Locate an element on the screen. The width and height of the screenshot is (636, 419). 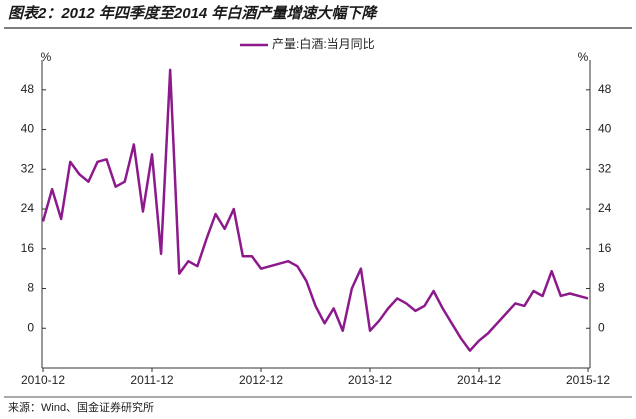
x-tick-label: 2013-12 is located at coordinates (370, 380).